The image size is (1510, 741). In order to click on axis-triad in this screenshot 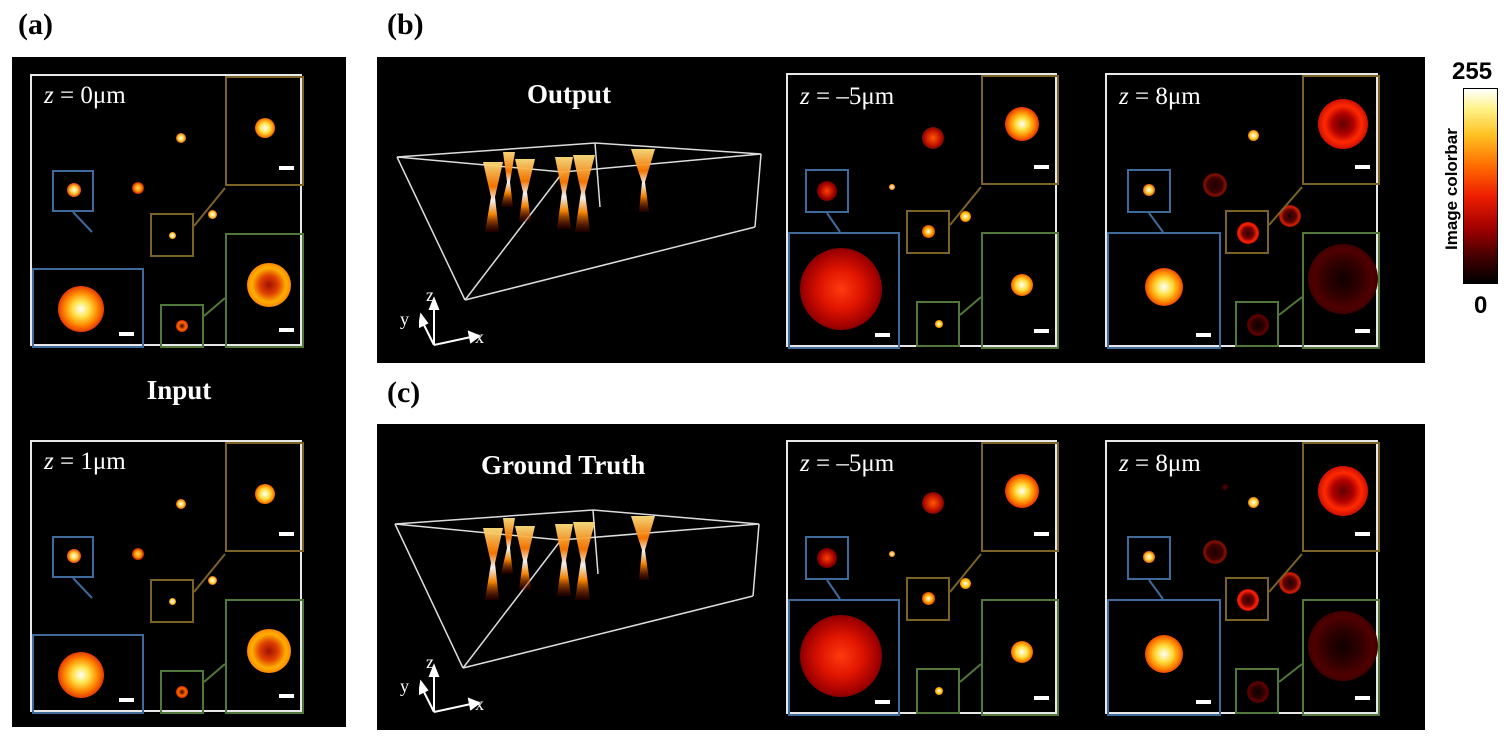, I will do `click(450, 688)`.